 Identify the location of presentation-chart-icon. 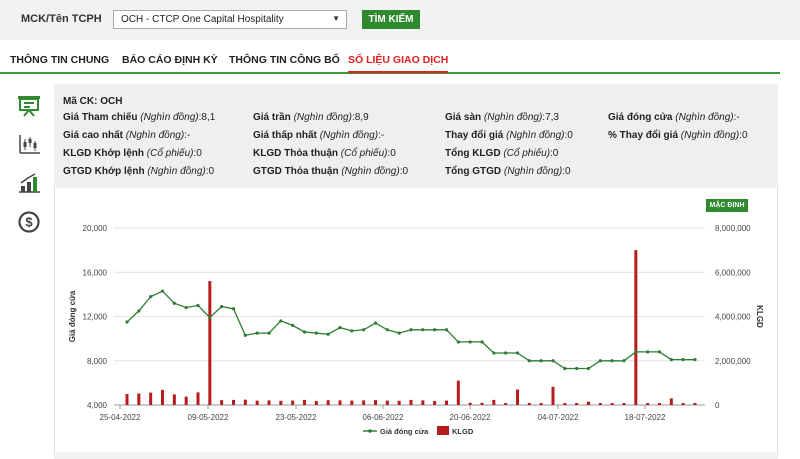
(29, 106).